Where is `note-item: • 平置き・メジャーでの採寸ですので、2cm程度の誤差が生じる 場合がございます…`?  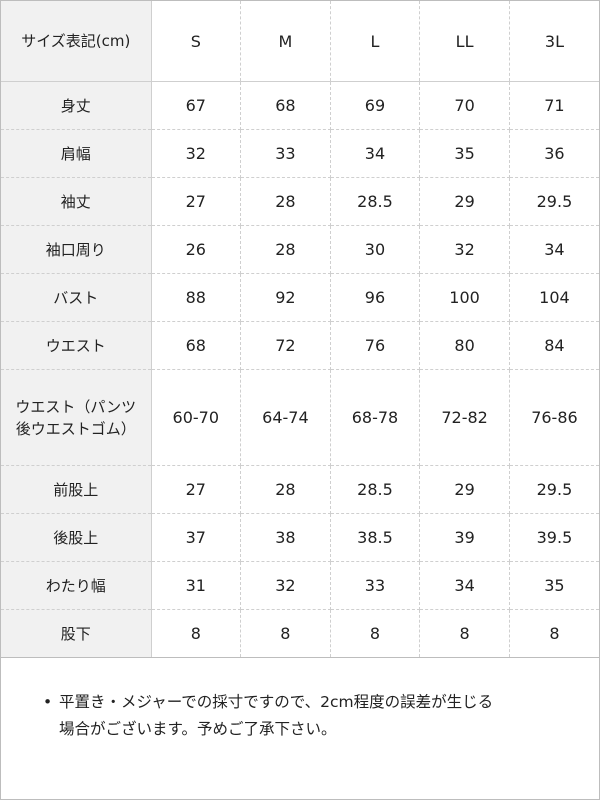
note-item: • 平置き・メジャーでの採寸ですので、2cm程度の誤差が生じる 場合がございます… is located at coordinates (311, 716).